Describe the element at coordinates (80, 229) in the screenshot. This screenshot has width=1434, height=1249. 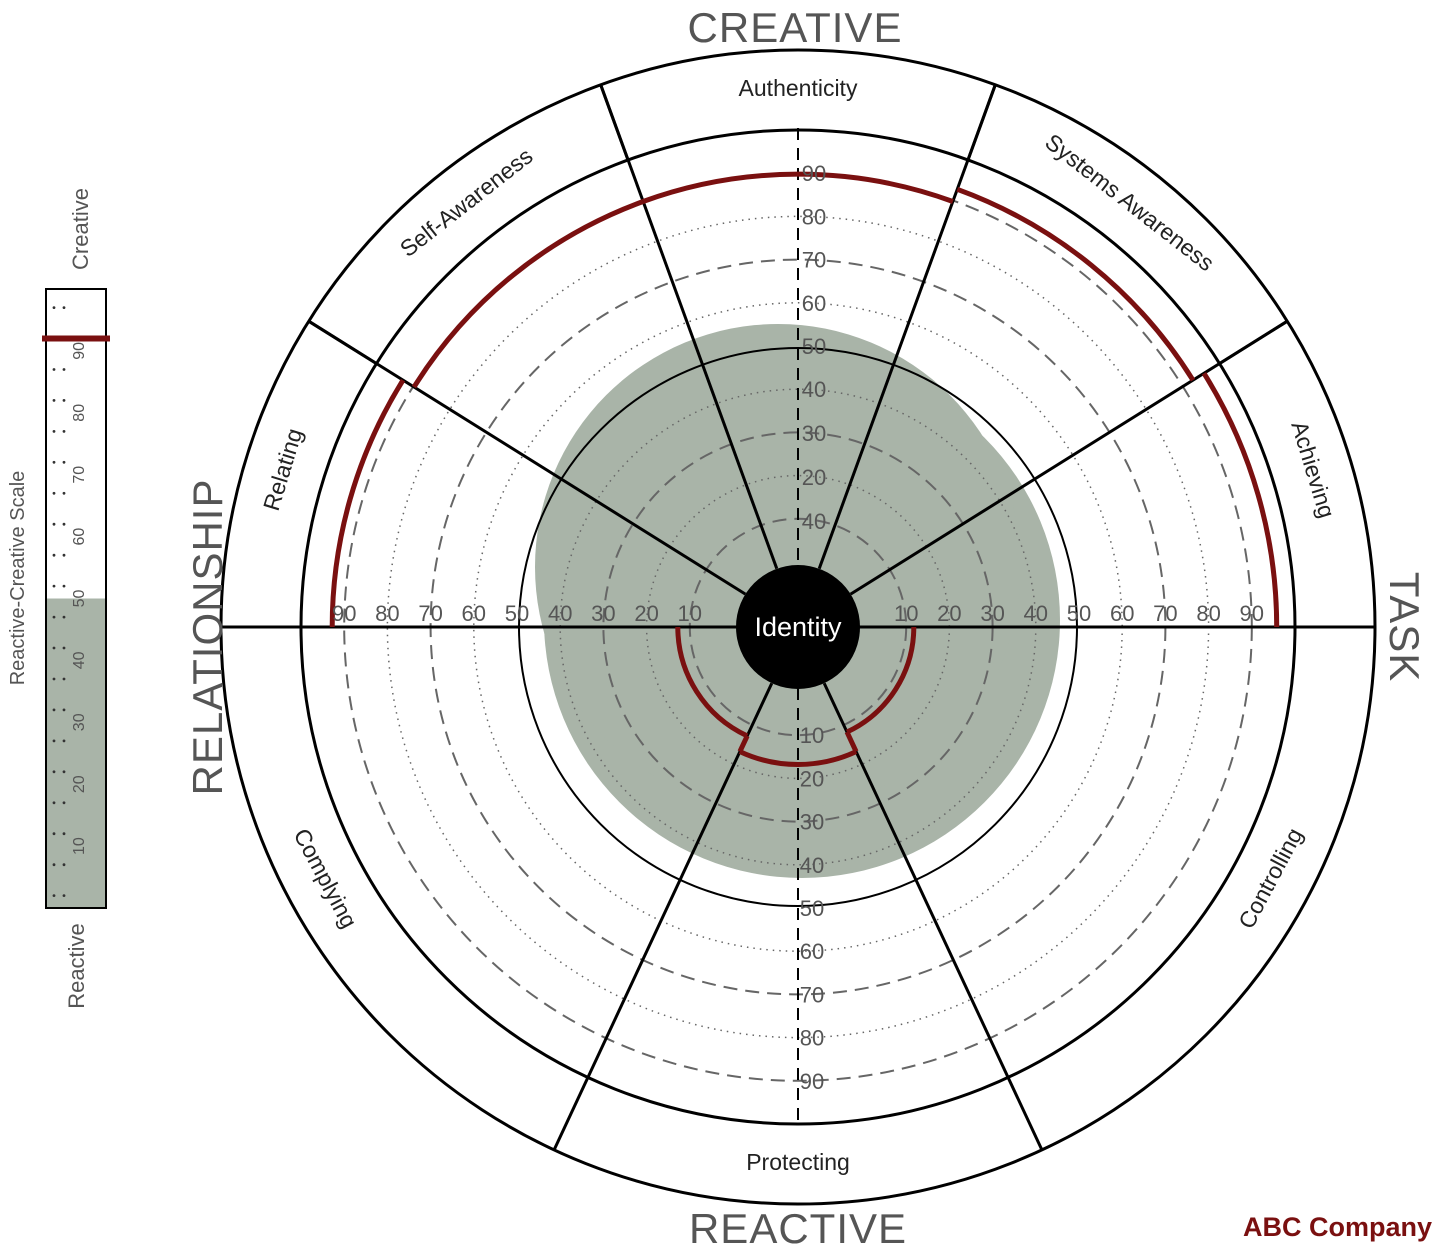
I see `scale-top-label: Creative` at that location.